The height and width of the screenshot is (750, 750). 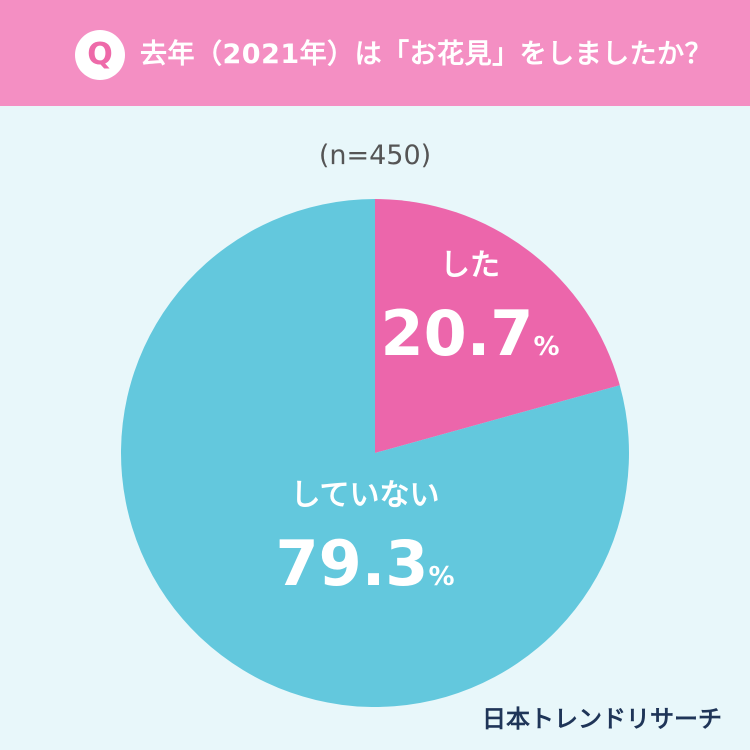 I want to click on slice-label-1: した, so click(x=470, y=265).